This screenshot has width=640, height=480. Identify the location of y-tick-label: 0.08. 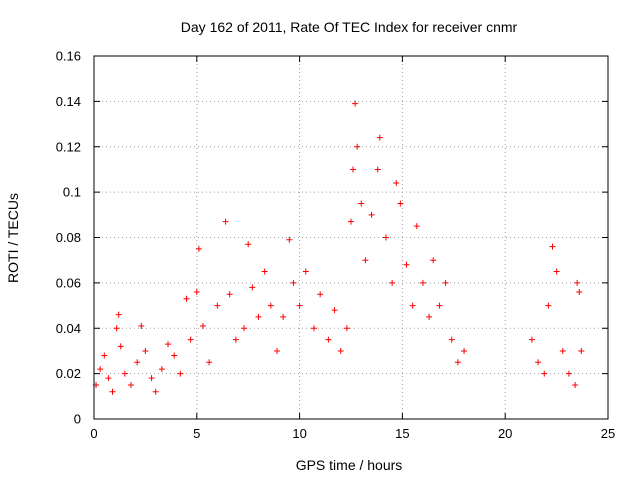
(68, 237).